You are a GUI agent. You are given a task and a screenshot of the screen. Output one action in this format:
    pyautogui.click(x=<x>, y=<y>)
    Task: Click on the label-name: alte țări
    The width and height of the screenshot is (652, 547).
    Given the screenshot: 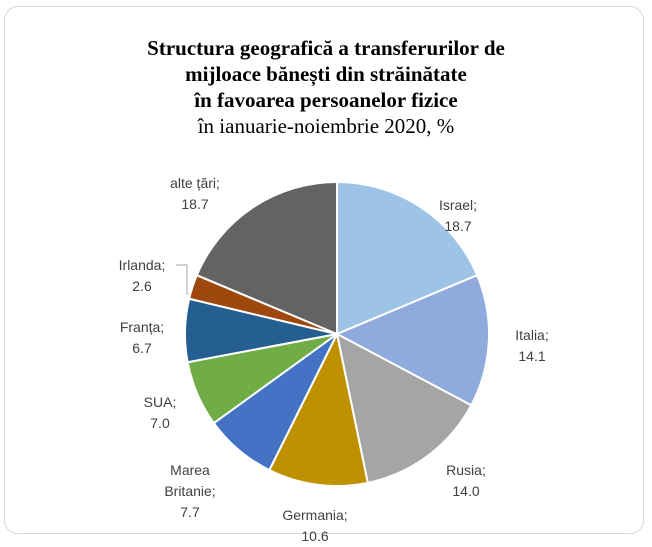 What is the action you would take?
    pyautogui.click(x=193, y=183)
    